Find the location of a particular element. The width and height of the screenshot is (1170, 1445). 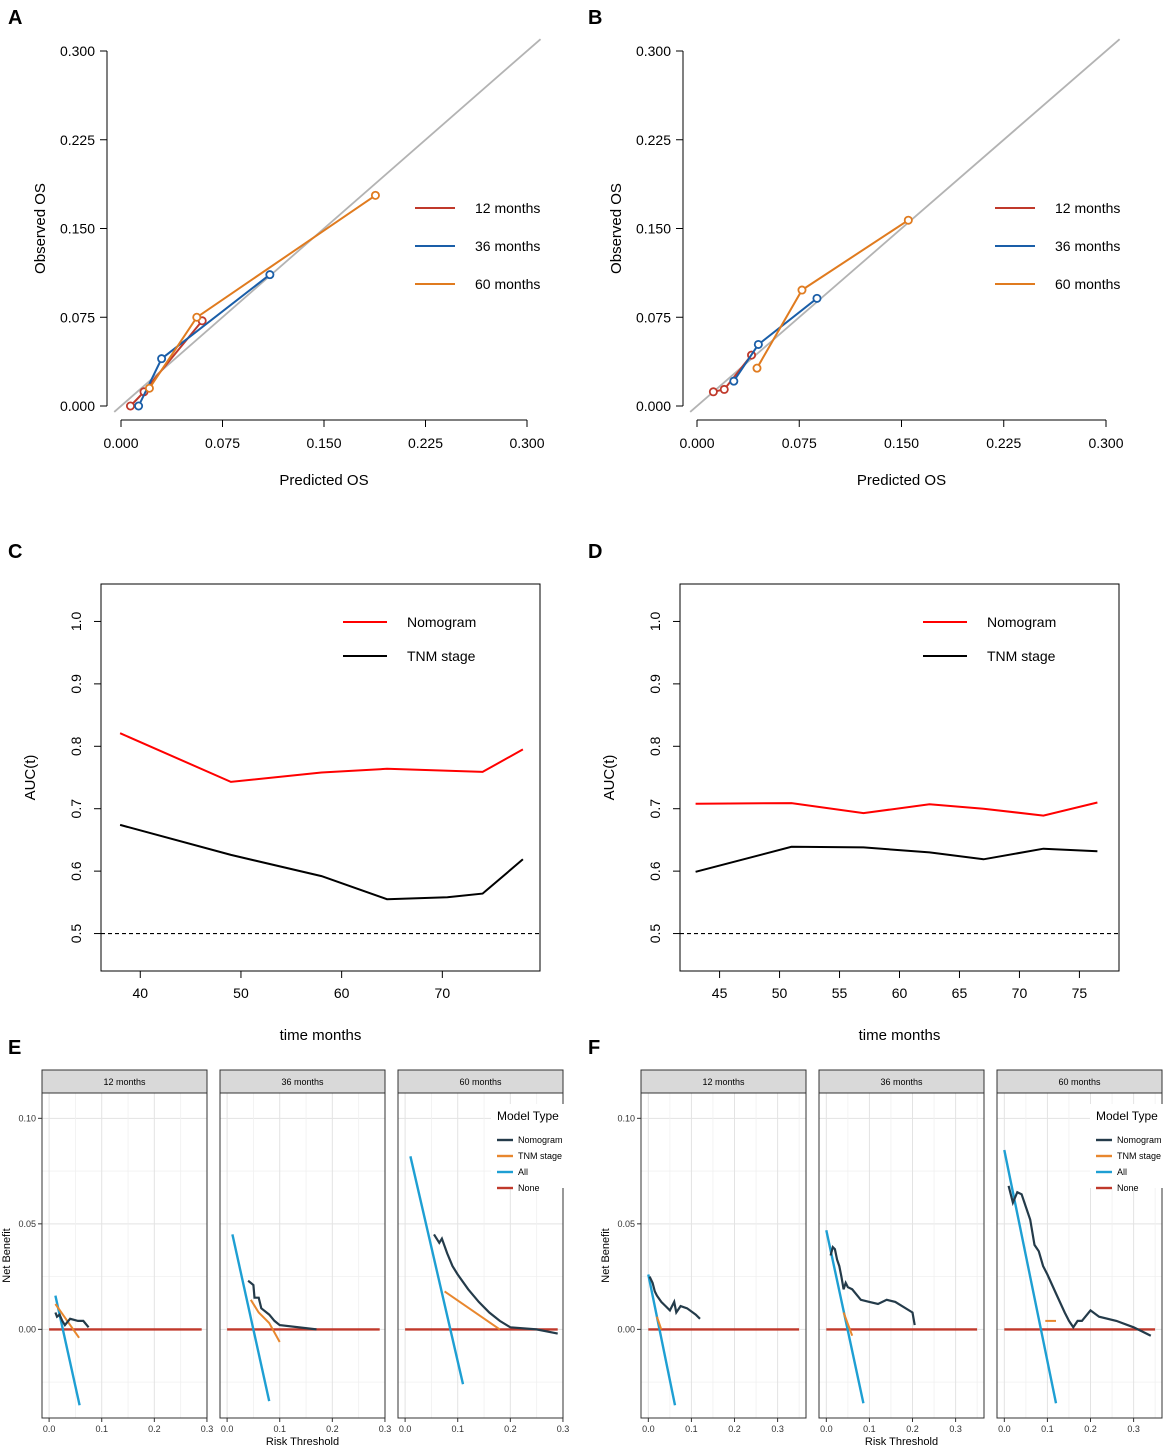

legend-label-dca_all: All is located at coordinates (523, 1172).